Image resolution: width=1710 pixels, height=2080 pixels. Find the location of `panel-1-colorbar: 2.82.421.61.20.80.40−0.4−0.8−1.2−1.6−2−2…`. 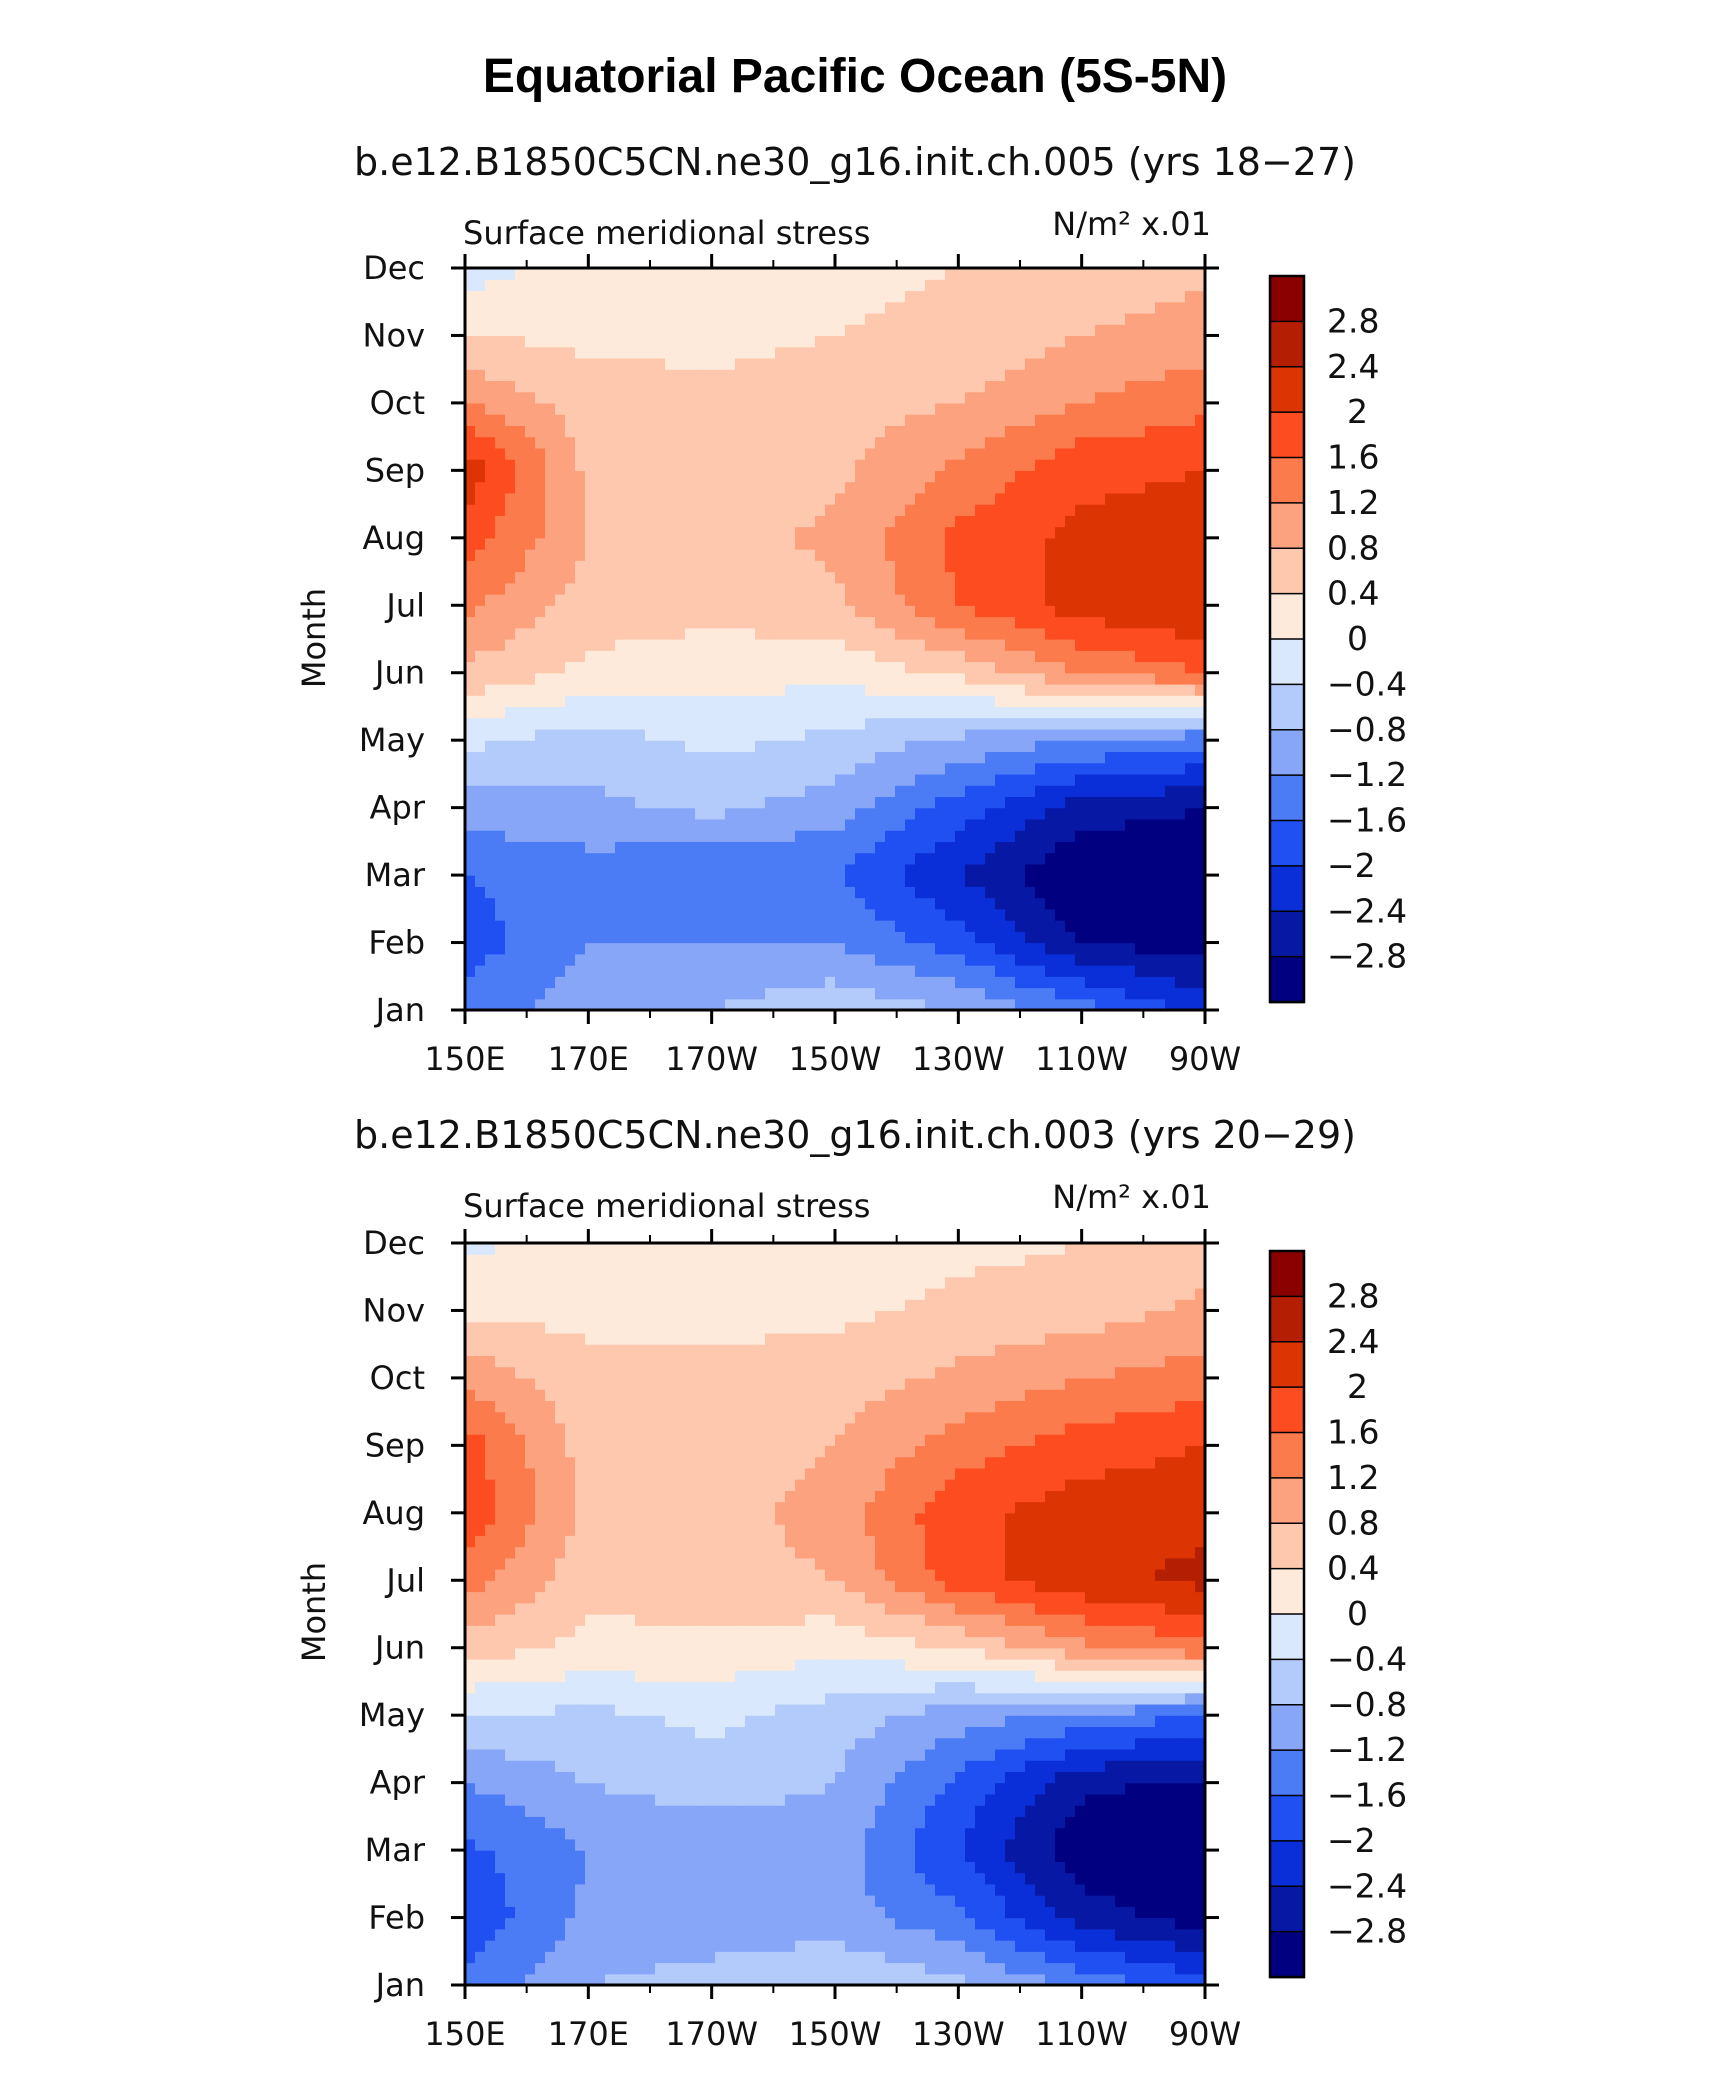

panel-1-colorbar: 2.82.421.61.20.80.40−0.4−0.8−1.2−1.6−2−2… is located at coordinates (1337, 639).